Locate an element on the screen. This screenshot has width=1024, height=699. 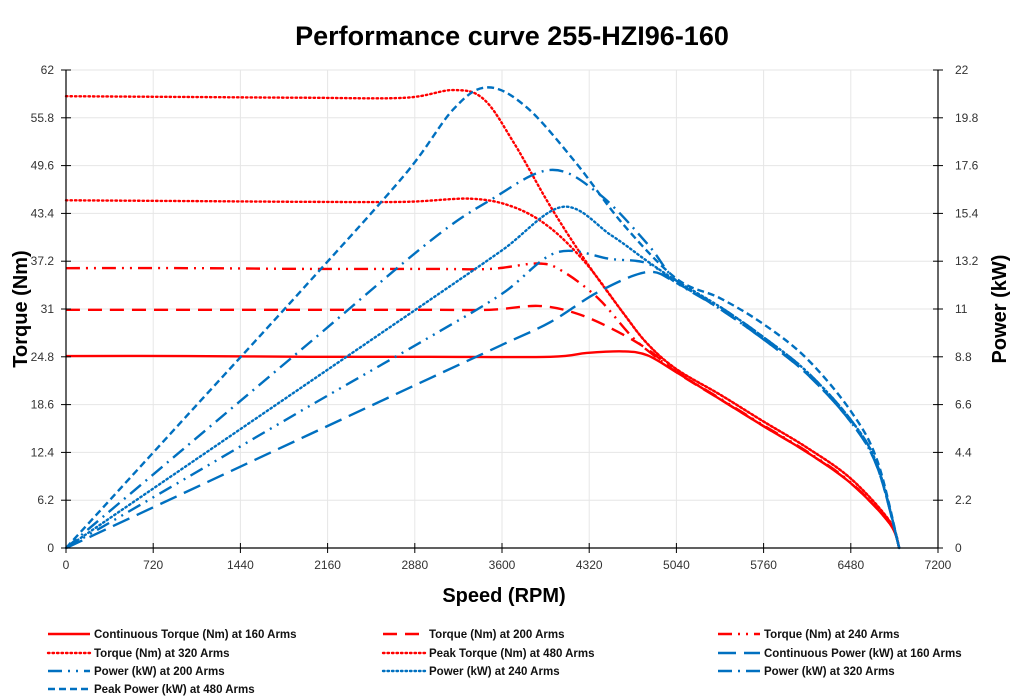
y-tick-label: 55.8 is located at coordinates (43, 118).